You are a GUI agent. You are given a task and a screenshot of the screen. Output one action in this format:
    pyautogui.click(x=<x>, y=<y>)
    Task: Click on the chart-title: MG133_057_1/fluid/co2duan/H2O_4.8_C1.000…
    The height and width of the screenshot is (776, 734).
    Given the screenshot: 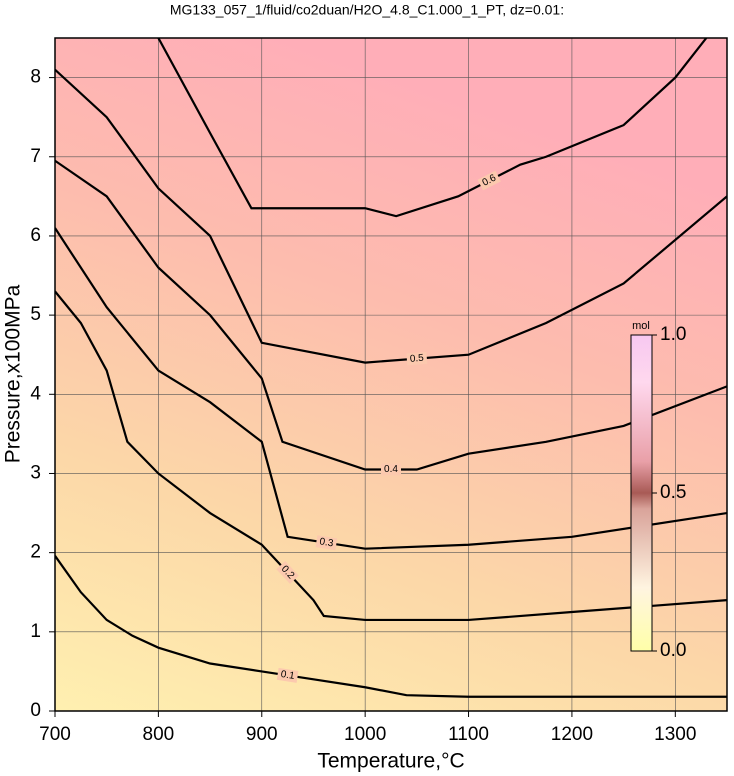 What is the action you would take?
    pyautogui.click(x=367, y=10)
    